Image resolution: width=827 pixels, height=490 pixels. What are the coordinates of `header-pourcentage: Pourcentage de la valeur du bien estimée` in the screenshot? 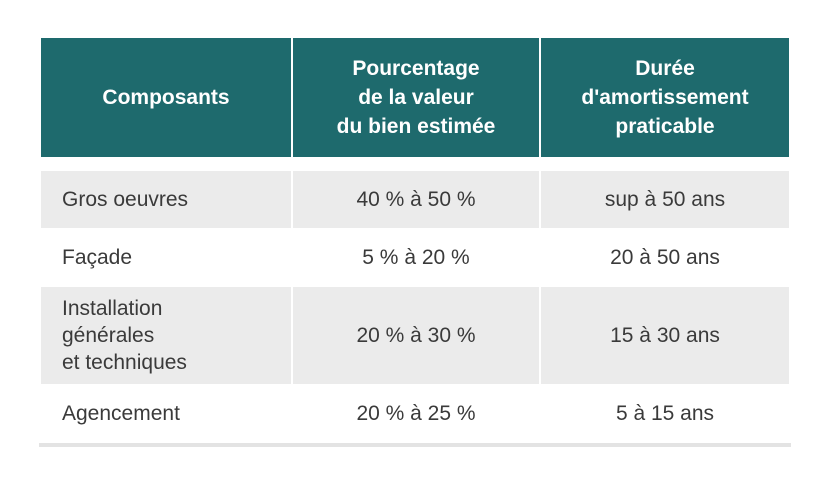 It's located at (416, 97).